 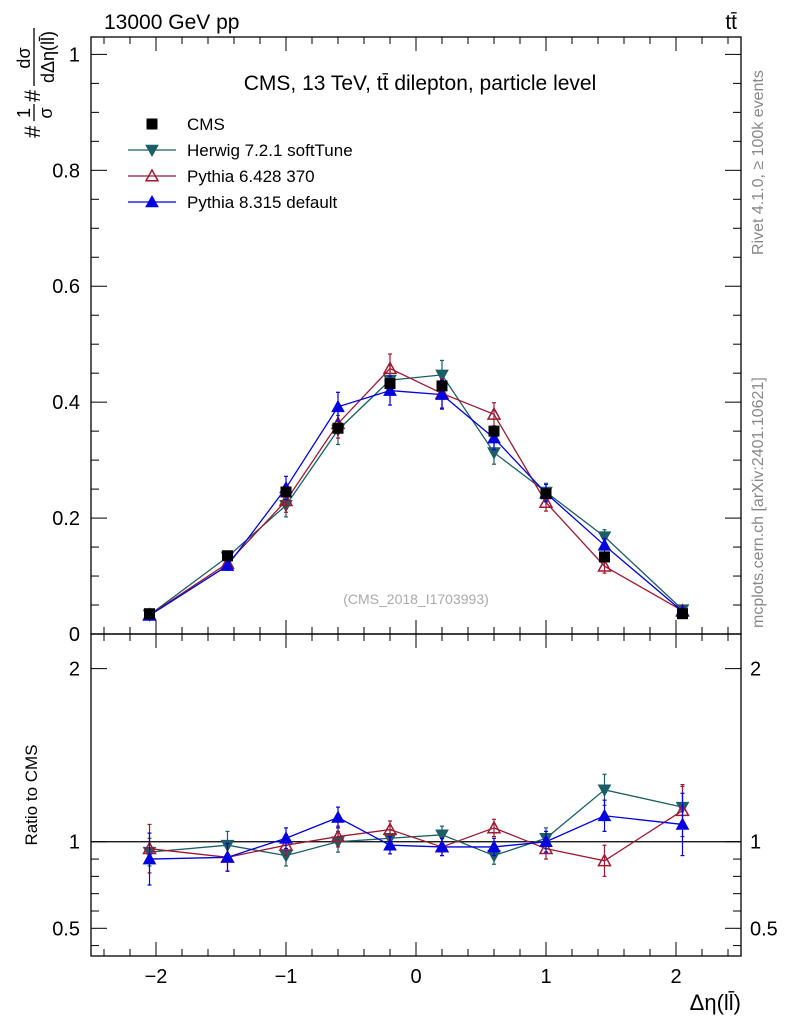 I want to click on y-label-hash-2: #, so click(x=32, y=95).